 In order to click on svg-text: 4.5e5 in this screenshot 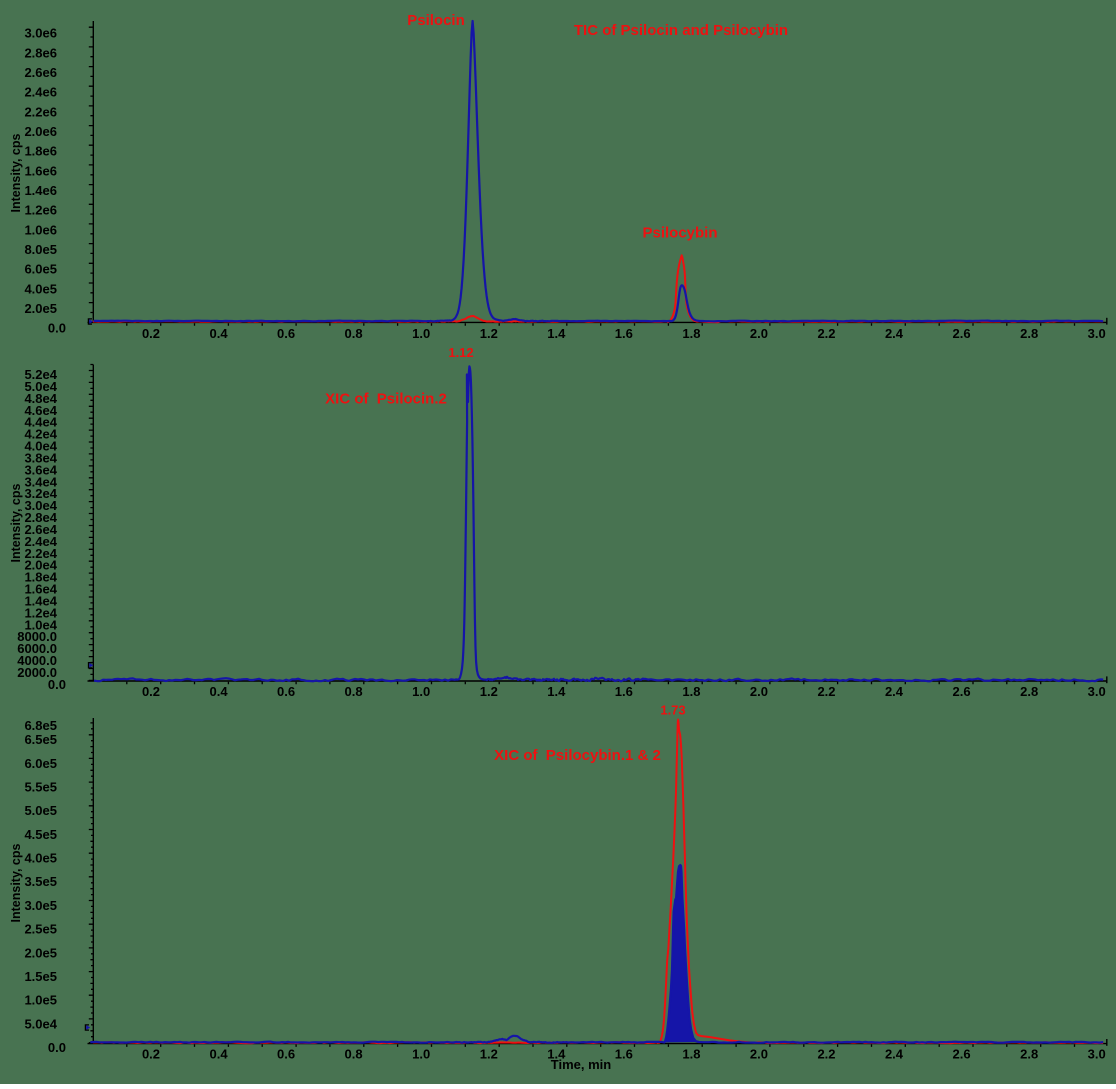, I will do `click(40, 834)`.